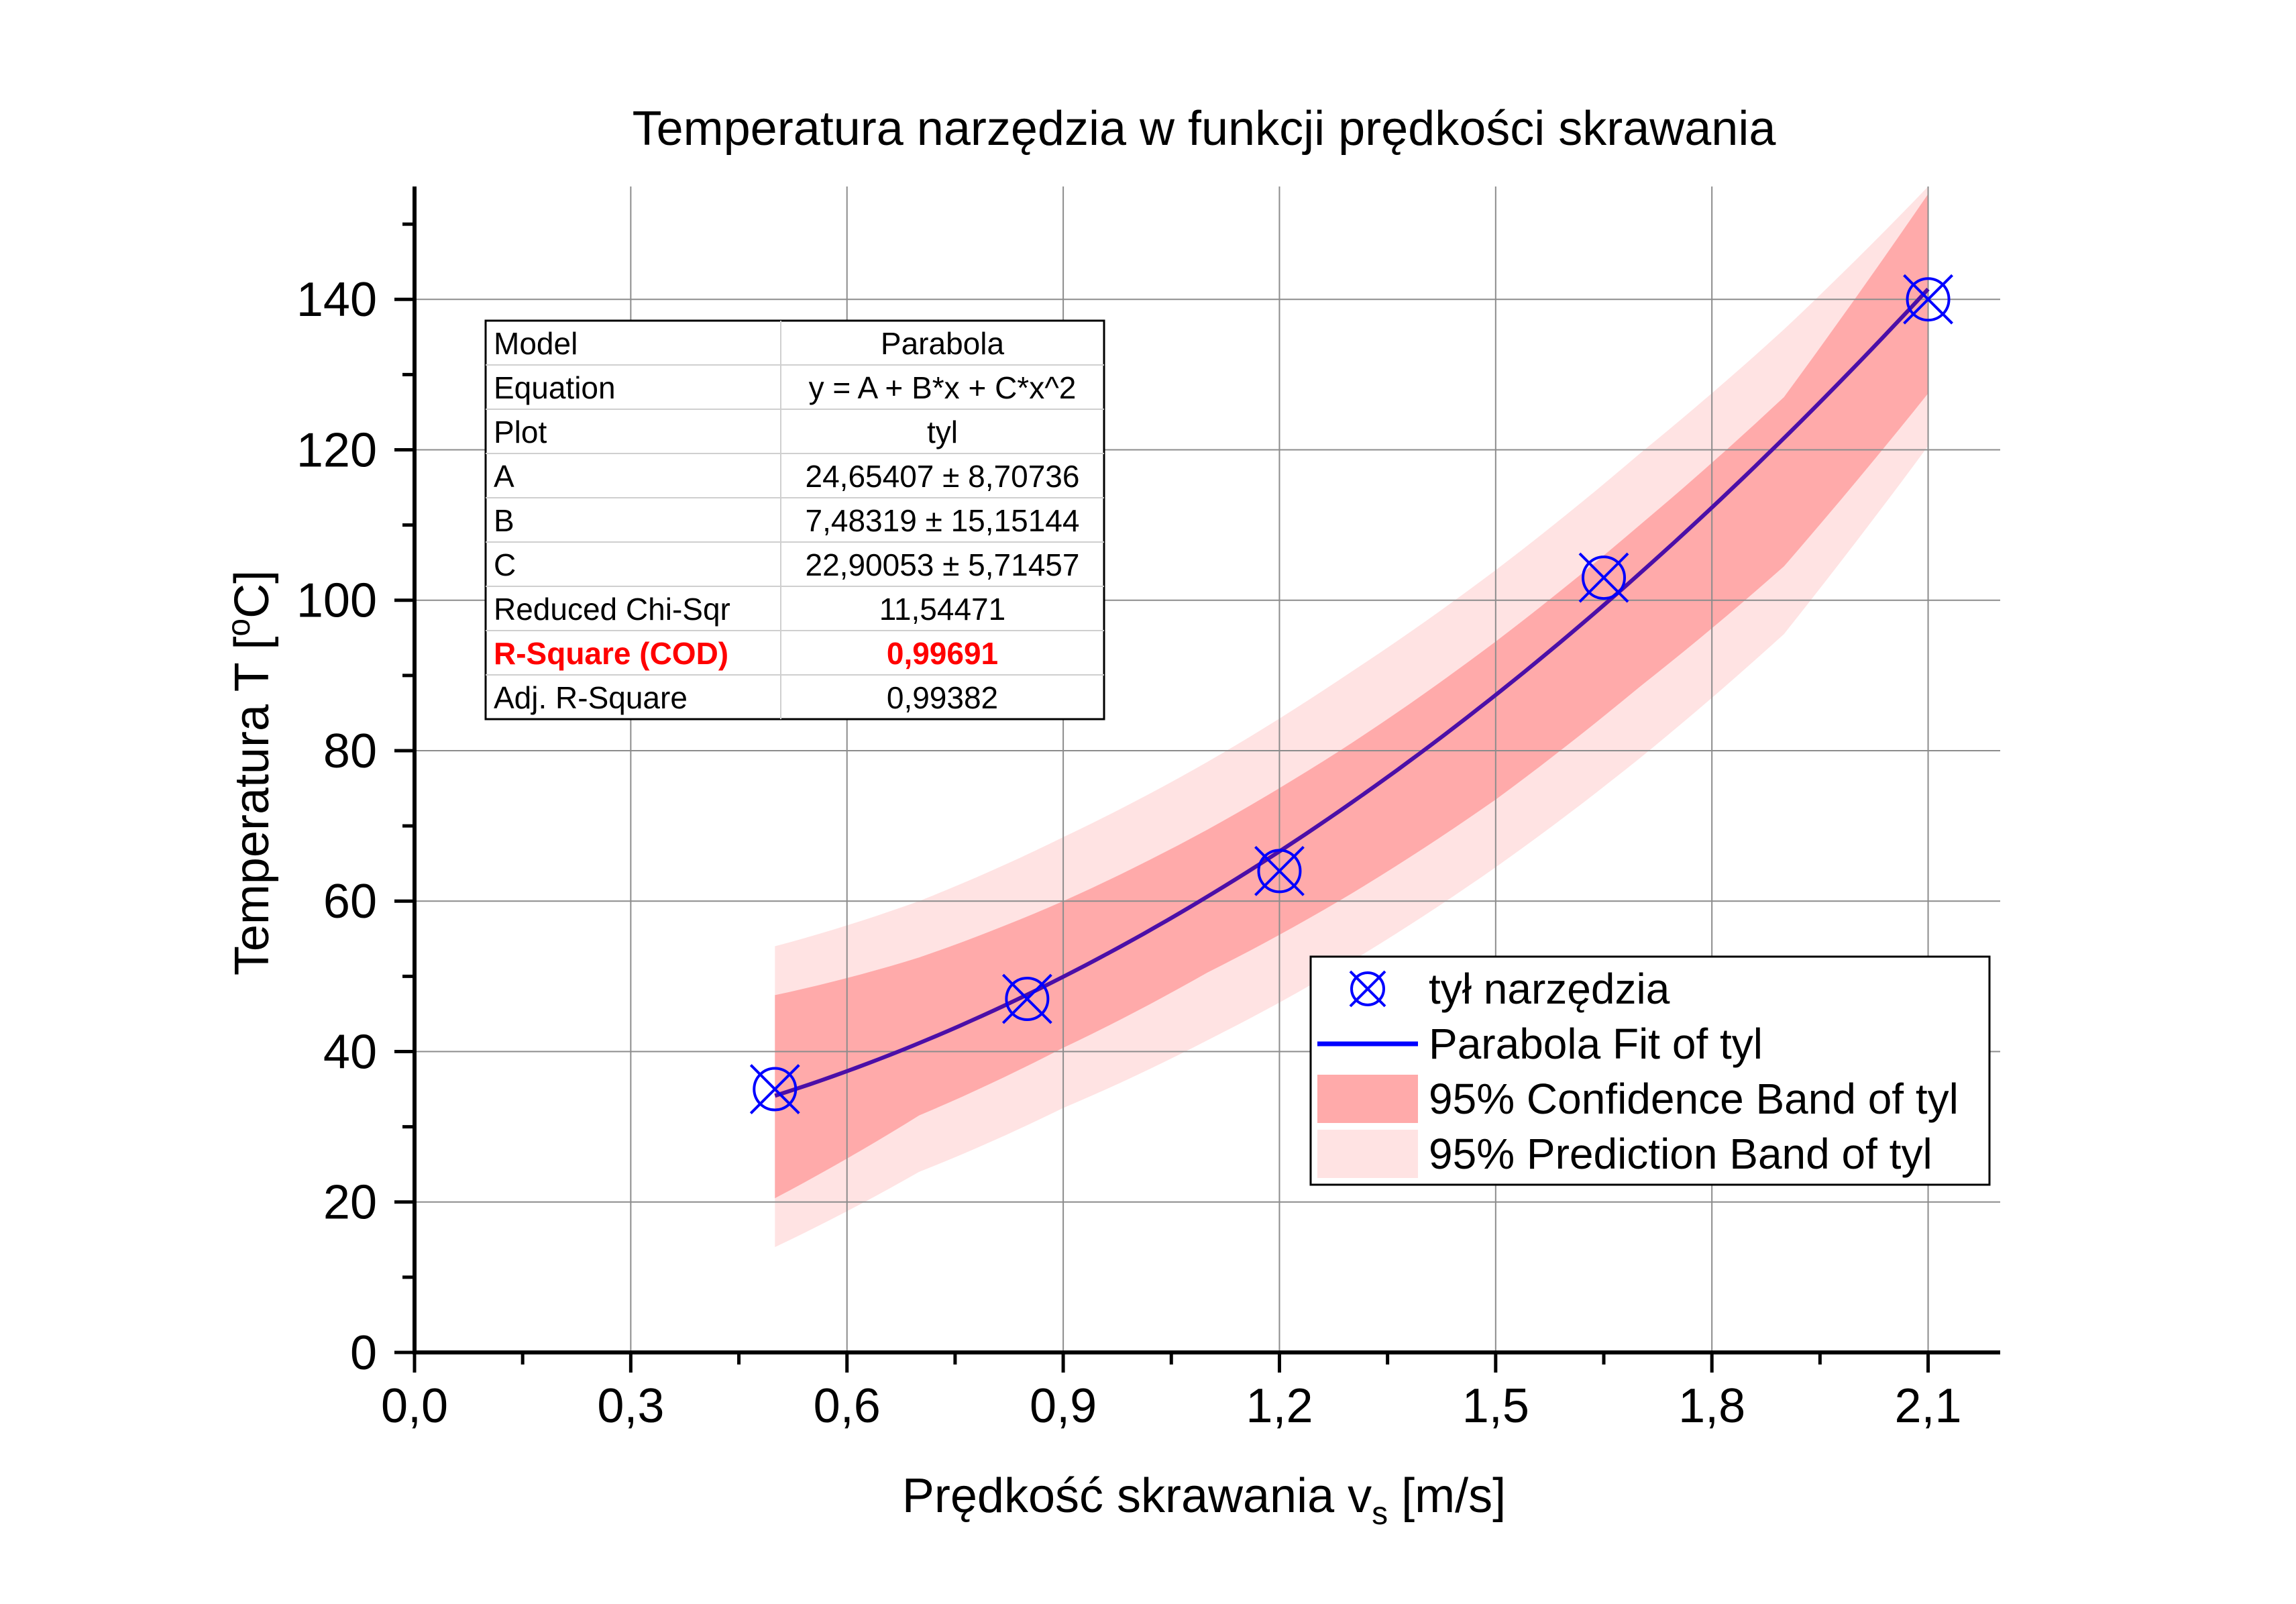 The image size is (2296, 1604). What do you see at coordinates (943, 432) in the screenshot?
I see `fit-table-value: tyl` at bounding box center [943, 432].